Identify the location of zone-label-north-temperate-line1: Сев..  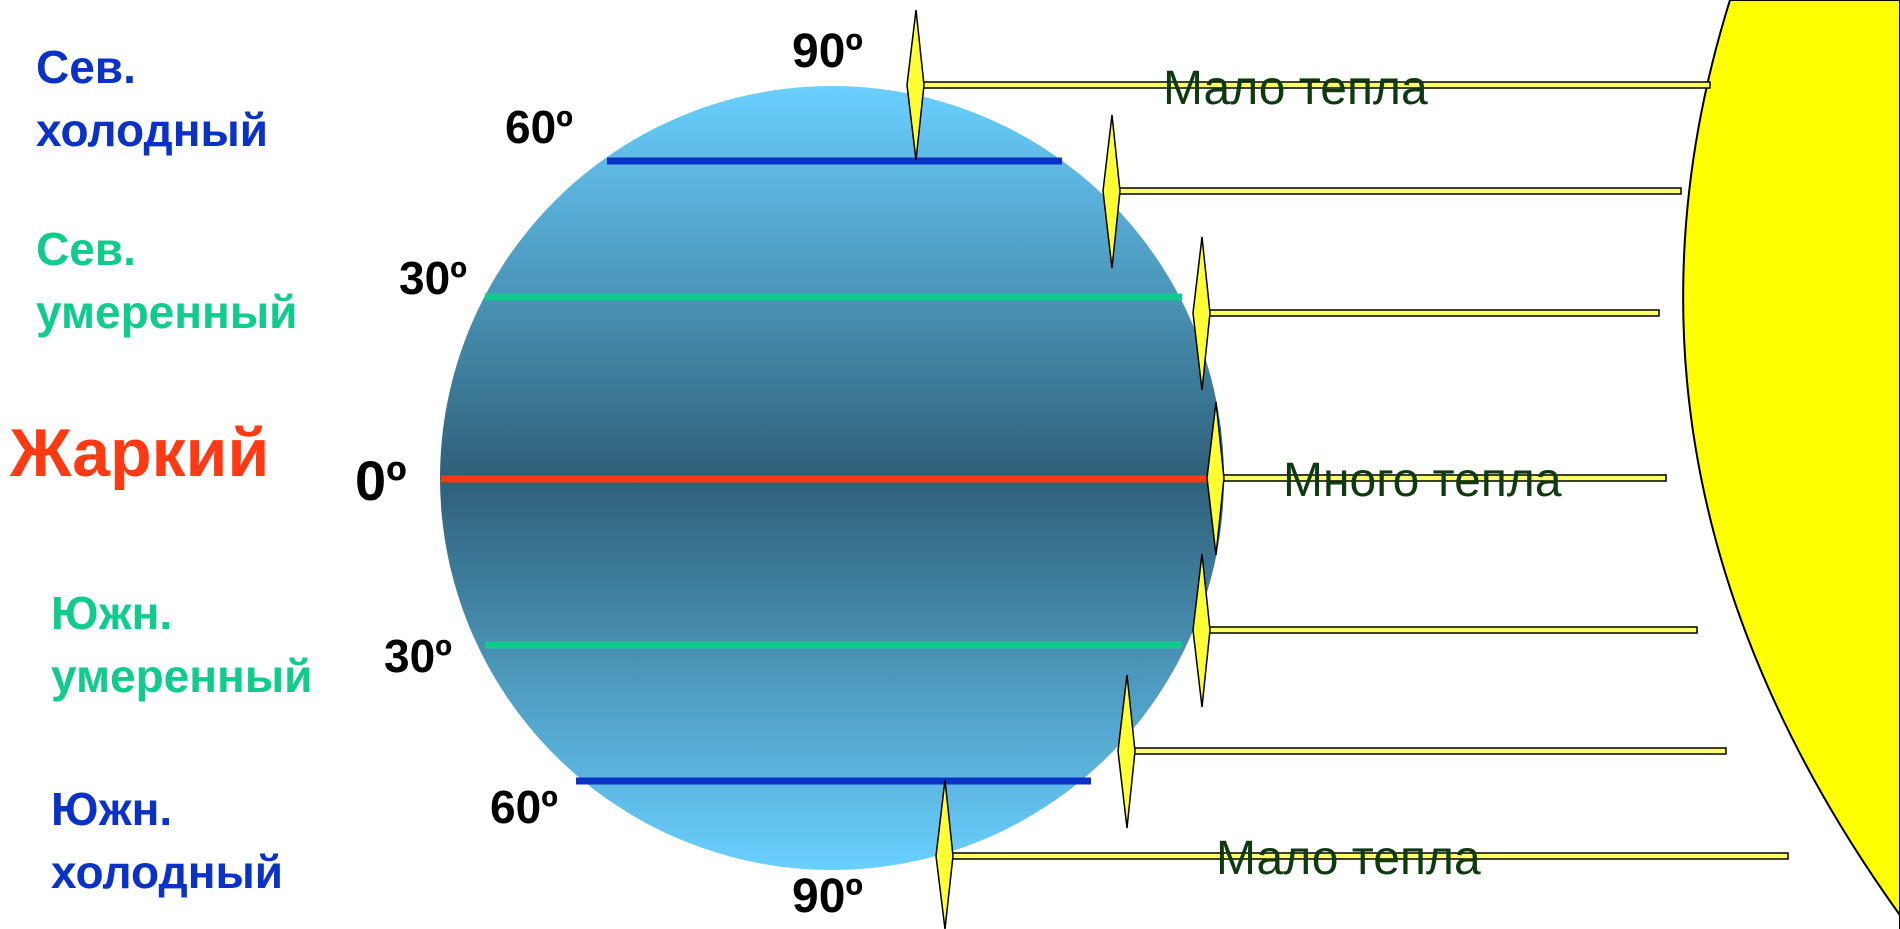
(86, 249).